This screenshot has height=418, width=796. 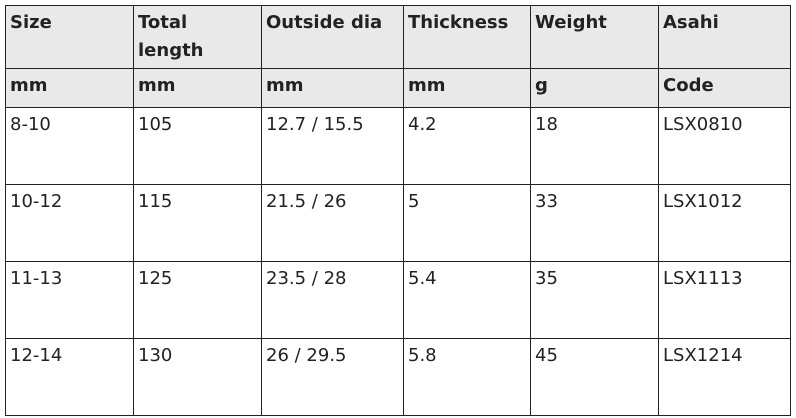 I want to click on data-row-cell: LSX1214, so click(x=724, y=377).